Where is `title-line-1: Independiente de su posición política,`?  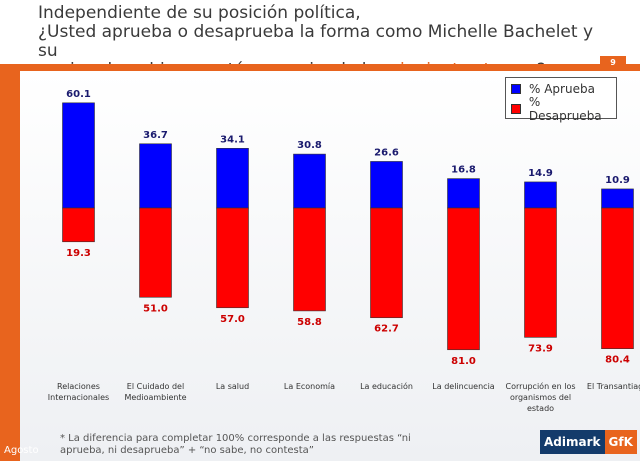
title-line-1: Independiente de su posición política, is located at coordinates (199, 13).